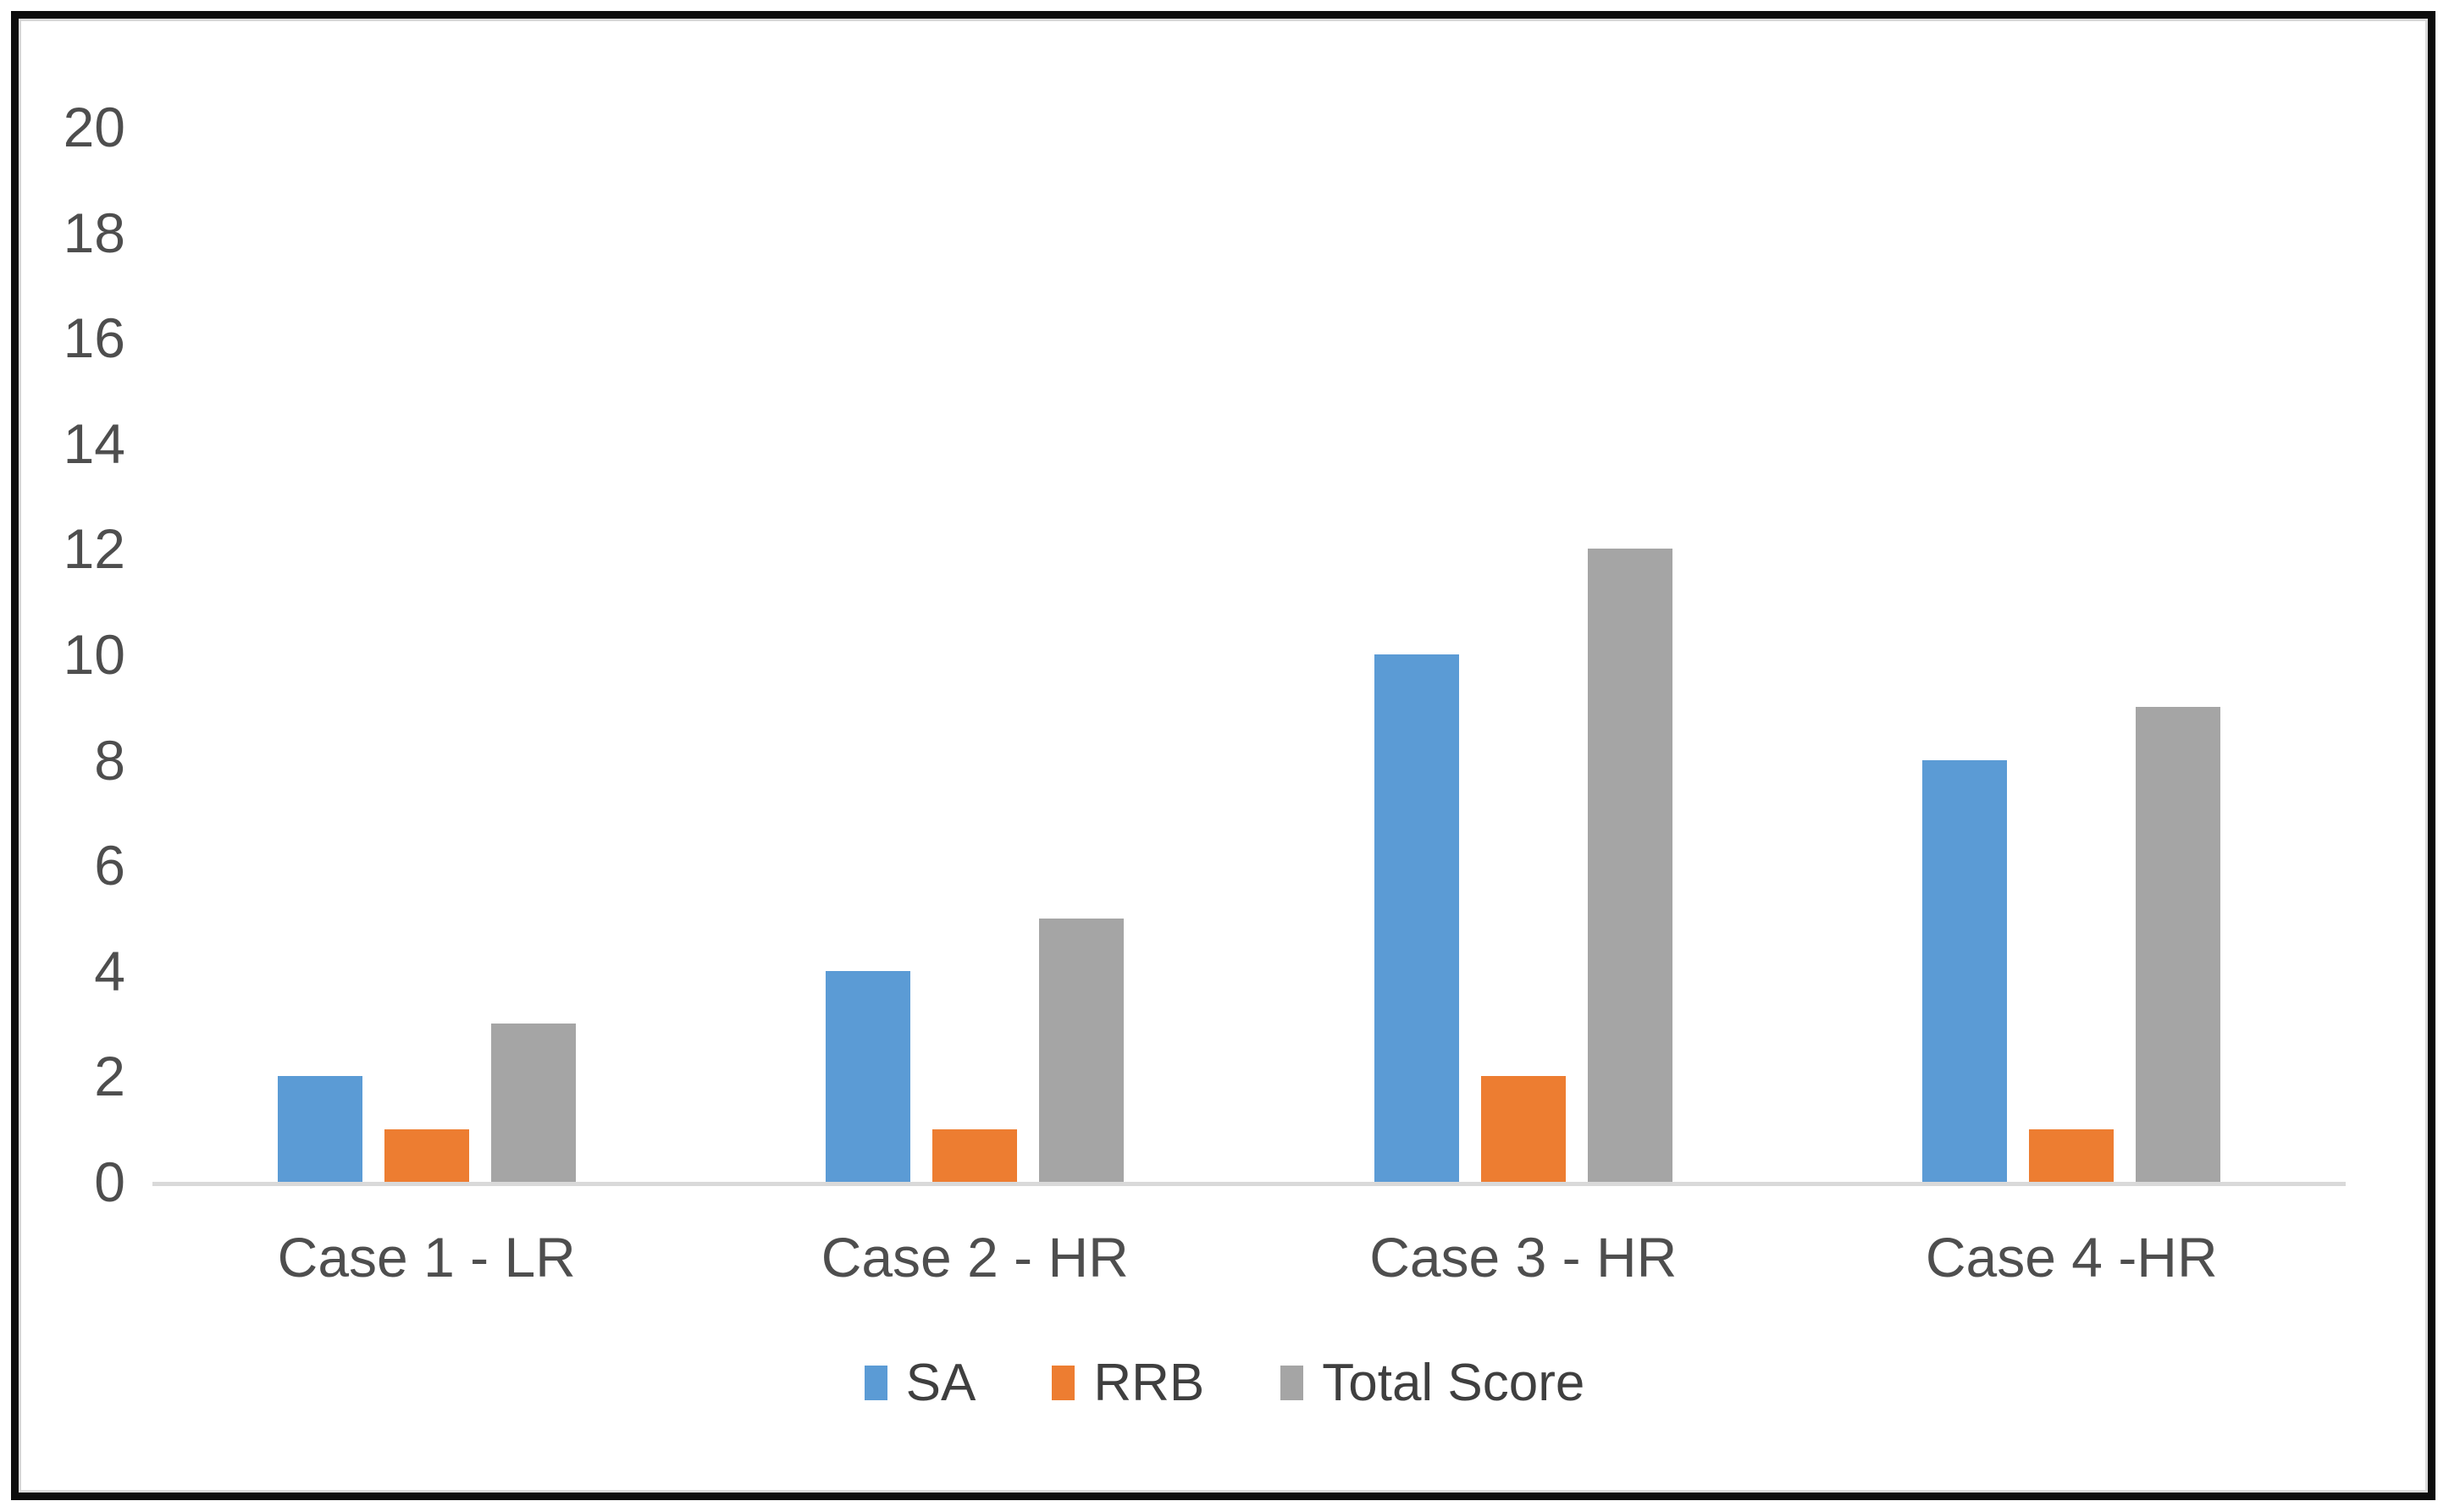  I want to click on legend-item-rrb: RRB, so click(1128, 1383).